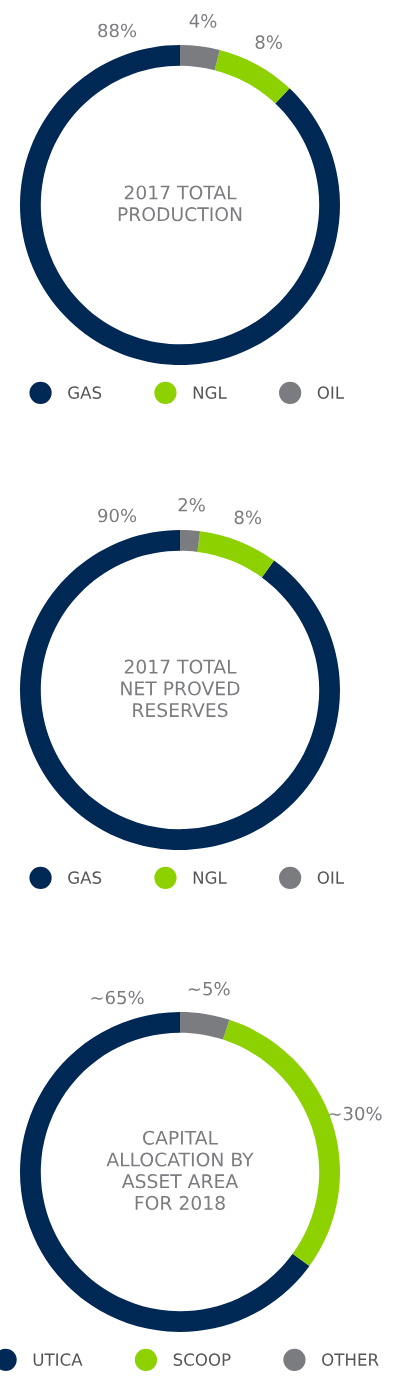 The width and height of the screenshot is (400, 1380). I want to click on data-label: 4%, so click(203, 21).